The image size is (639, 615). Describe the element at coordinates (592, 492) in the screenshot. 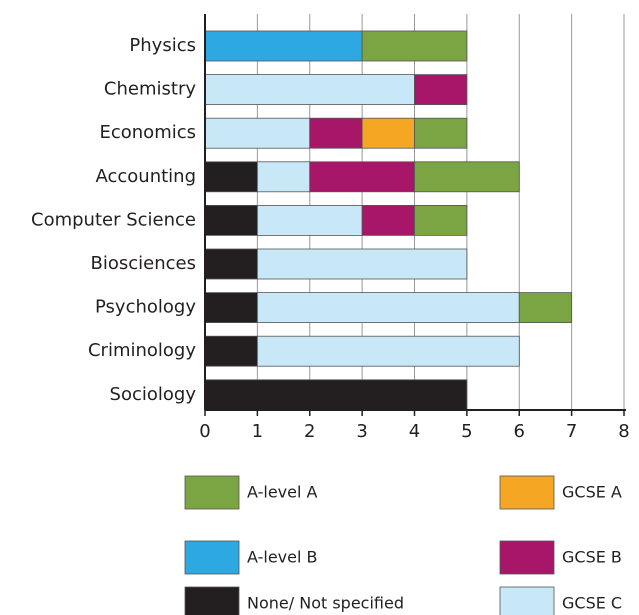

I see `legend-label: GCSE A` at that location.